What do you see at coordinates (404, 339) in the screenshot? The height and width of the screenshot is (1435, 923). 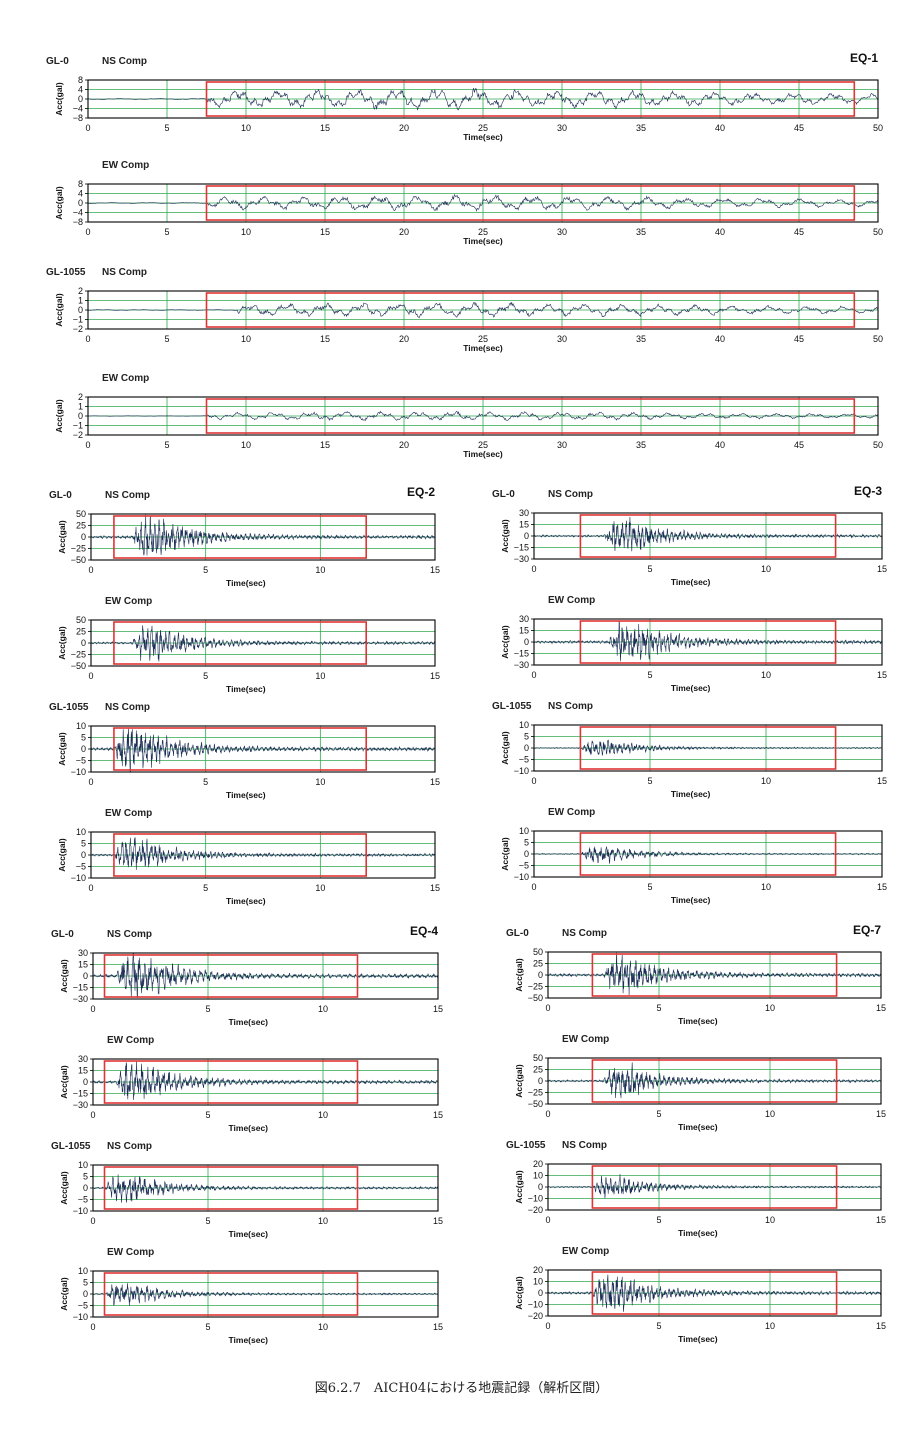 I see `x-tick-label: 20` at bounding box center [404, 339].